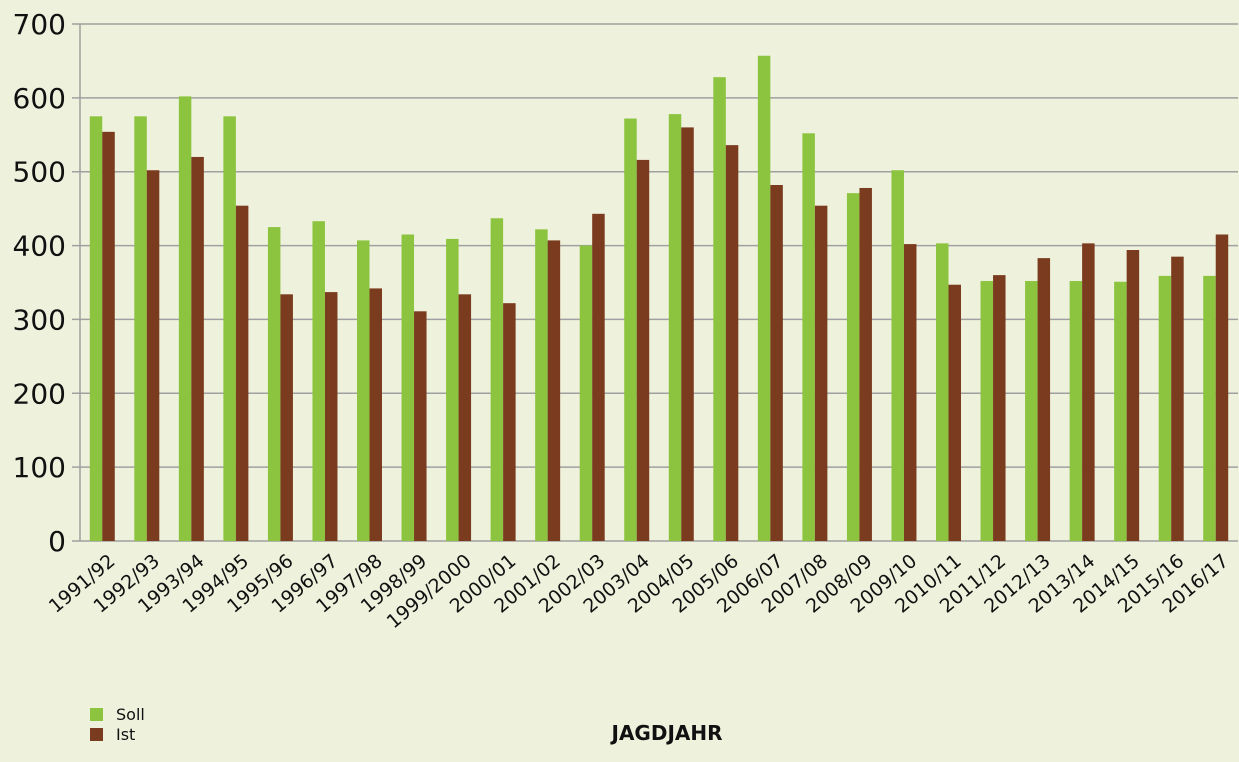 The height and width of the screenshot is (762, 1239). What do you see at coordinates (666, 733) in the screenshot?
I see `x-axis-title: JAGDJAHR` at bounding box center [666, 733].